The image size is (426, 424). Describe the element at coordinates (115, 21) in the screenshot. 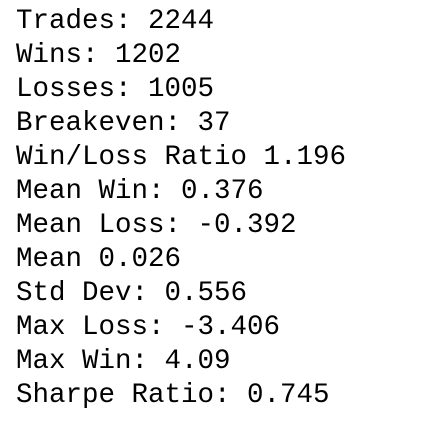

I see `stat-line: Trades: 2244` at that location.